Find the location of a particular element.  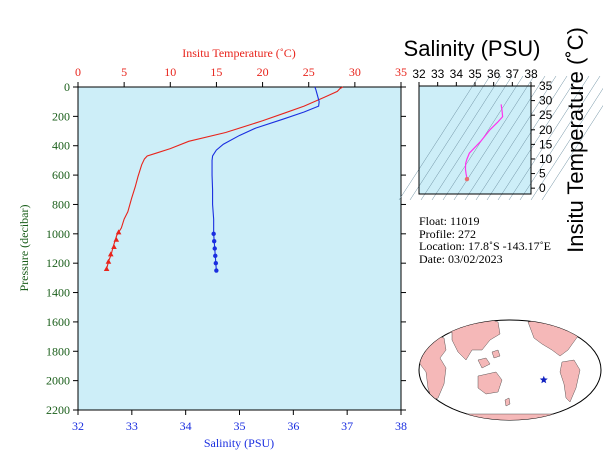

temperature-axis-ticks: 0 5 10 15 20 25 30 35 is located at coordinates (241, 76).